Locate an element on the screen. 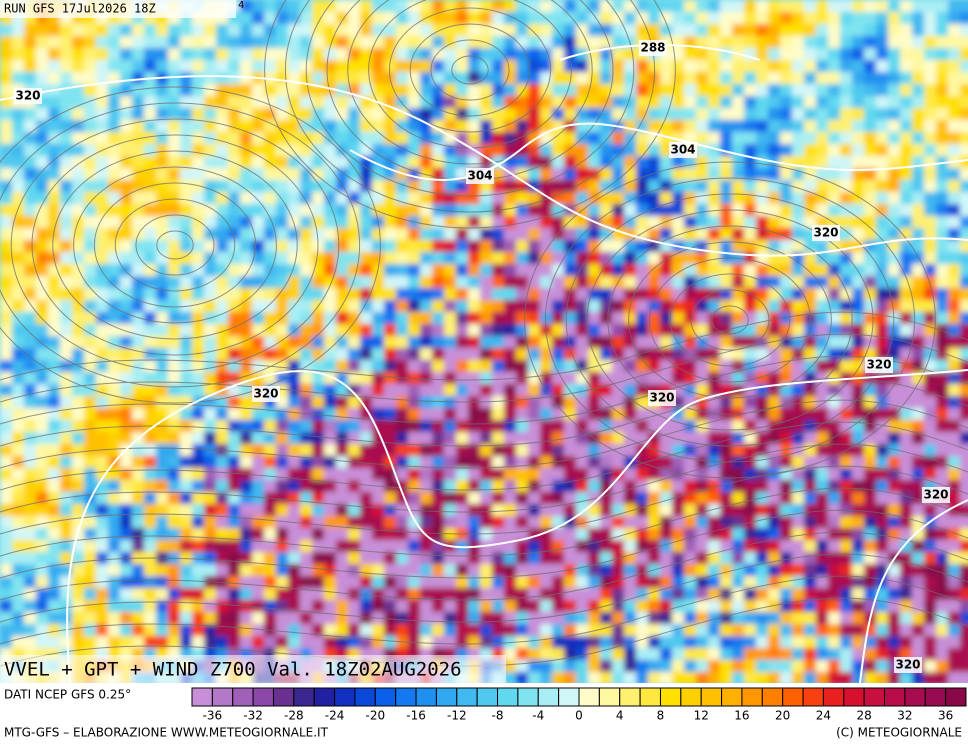  streamline is located at coordinates (730, 320).